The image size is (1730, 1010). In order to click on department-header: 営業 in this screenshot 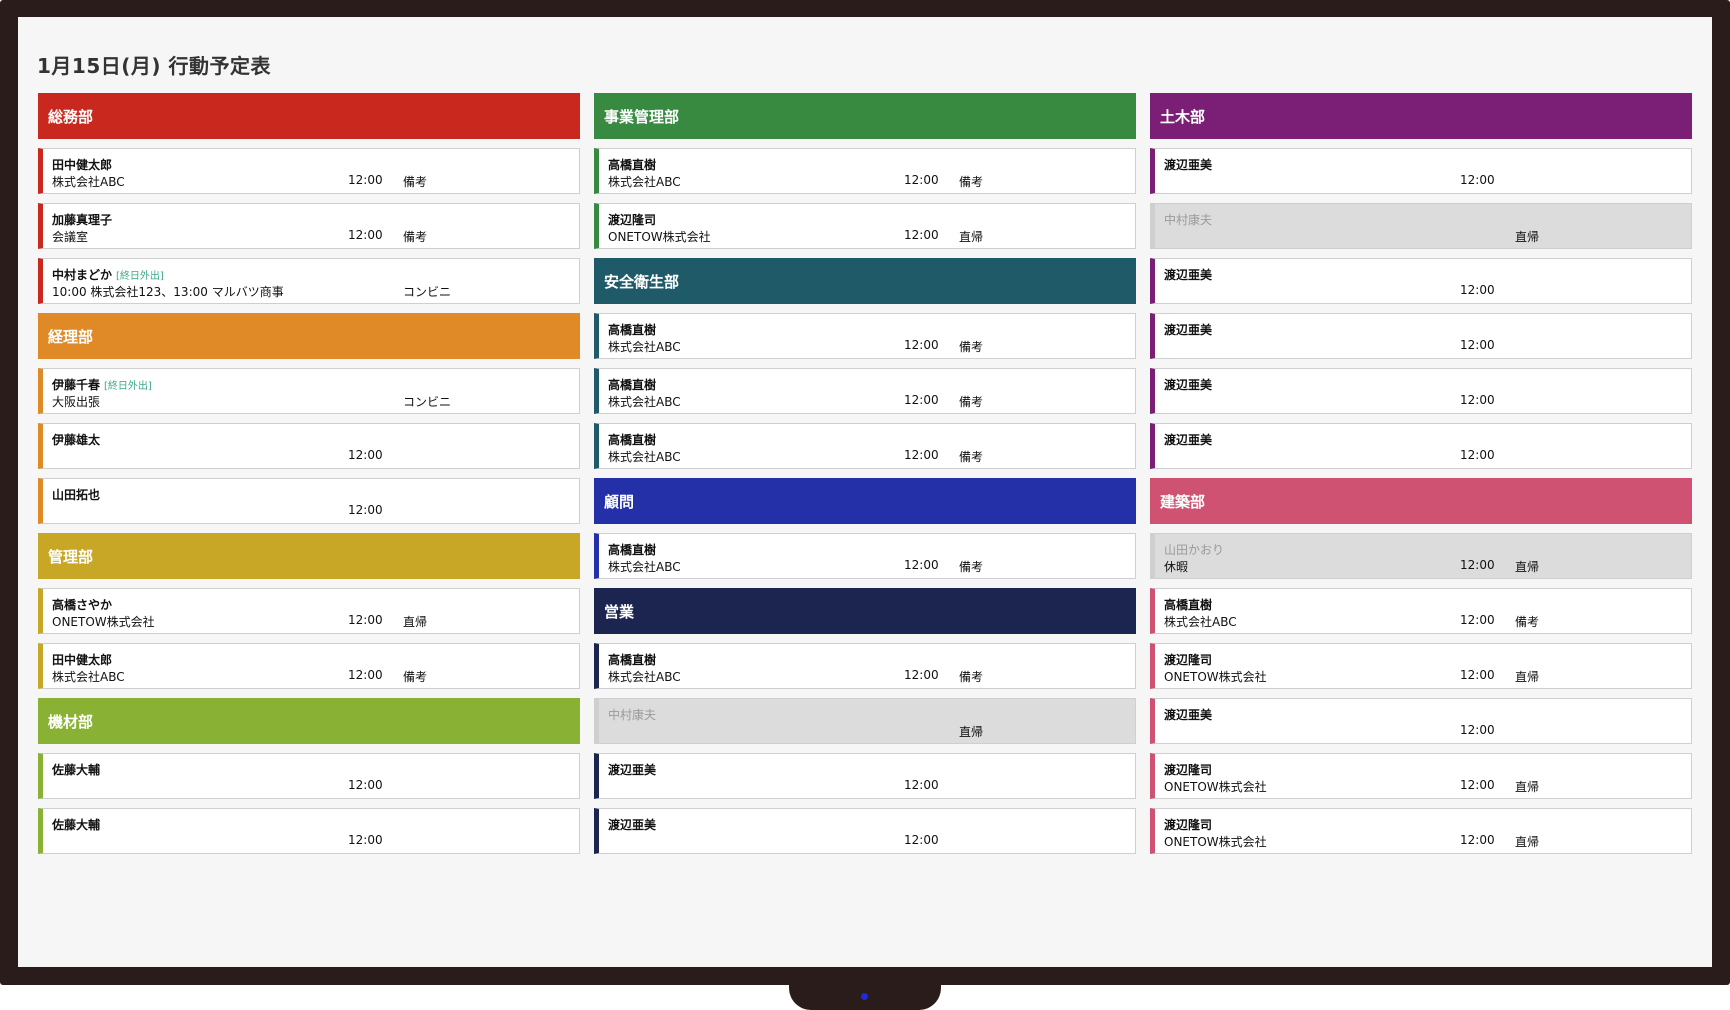, I will do `click(865, 611)`.